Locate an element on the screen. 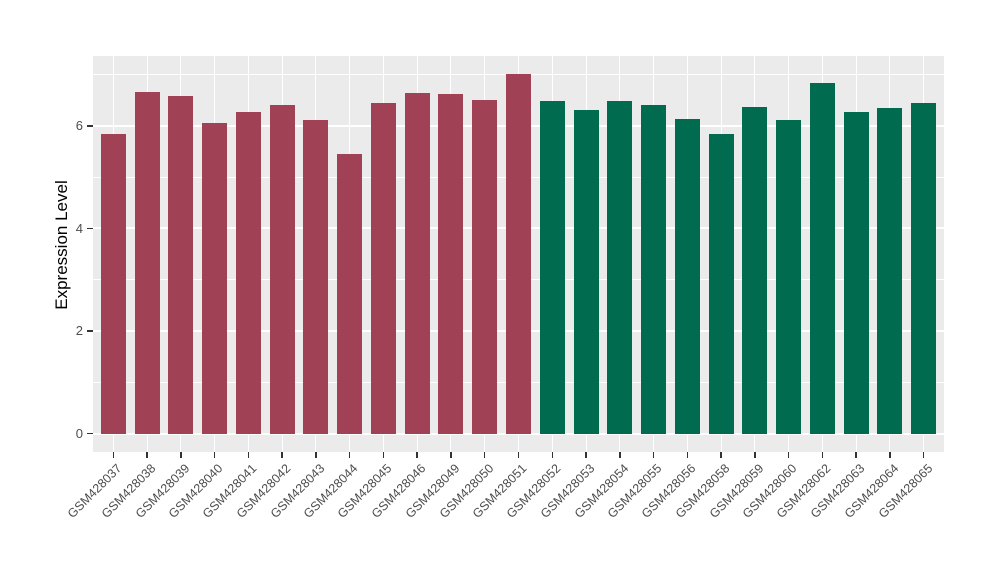  bar-GSM428059 is located at coordinates (755, 270).